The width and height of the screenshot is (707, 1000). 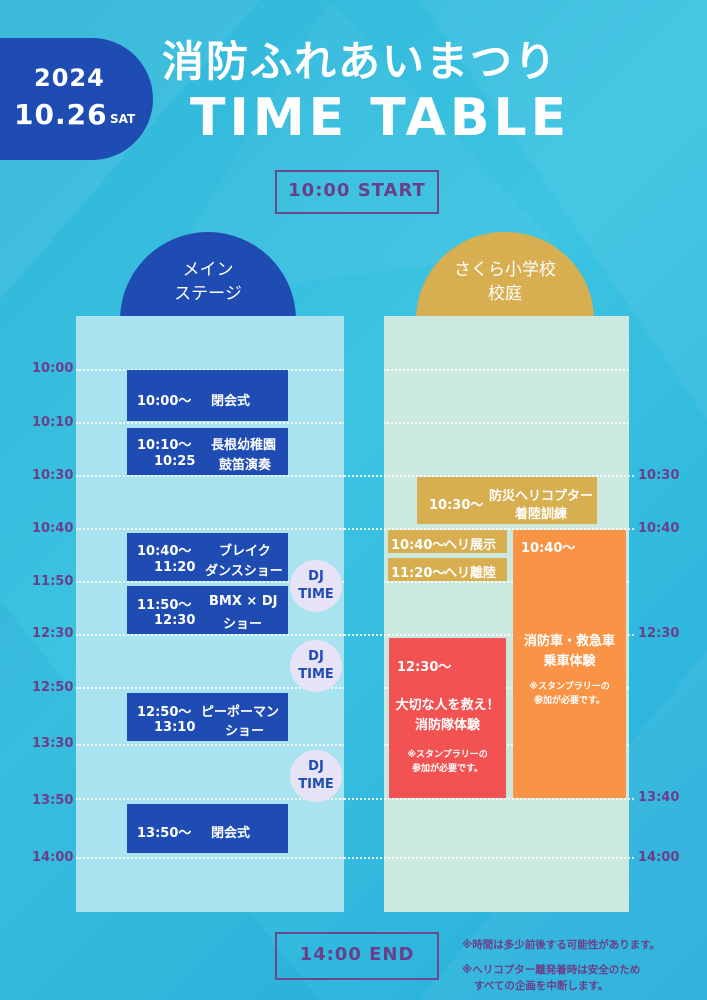 What do you see at coordinates (456, 505) in the screenshot?
I see `event-time: 10:30〜` at bounding box center [456, 505].